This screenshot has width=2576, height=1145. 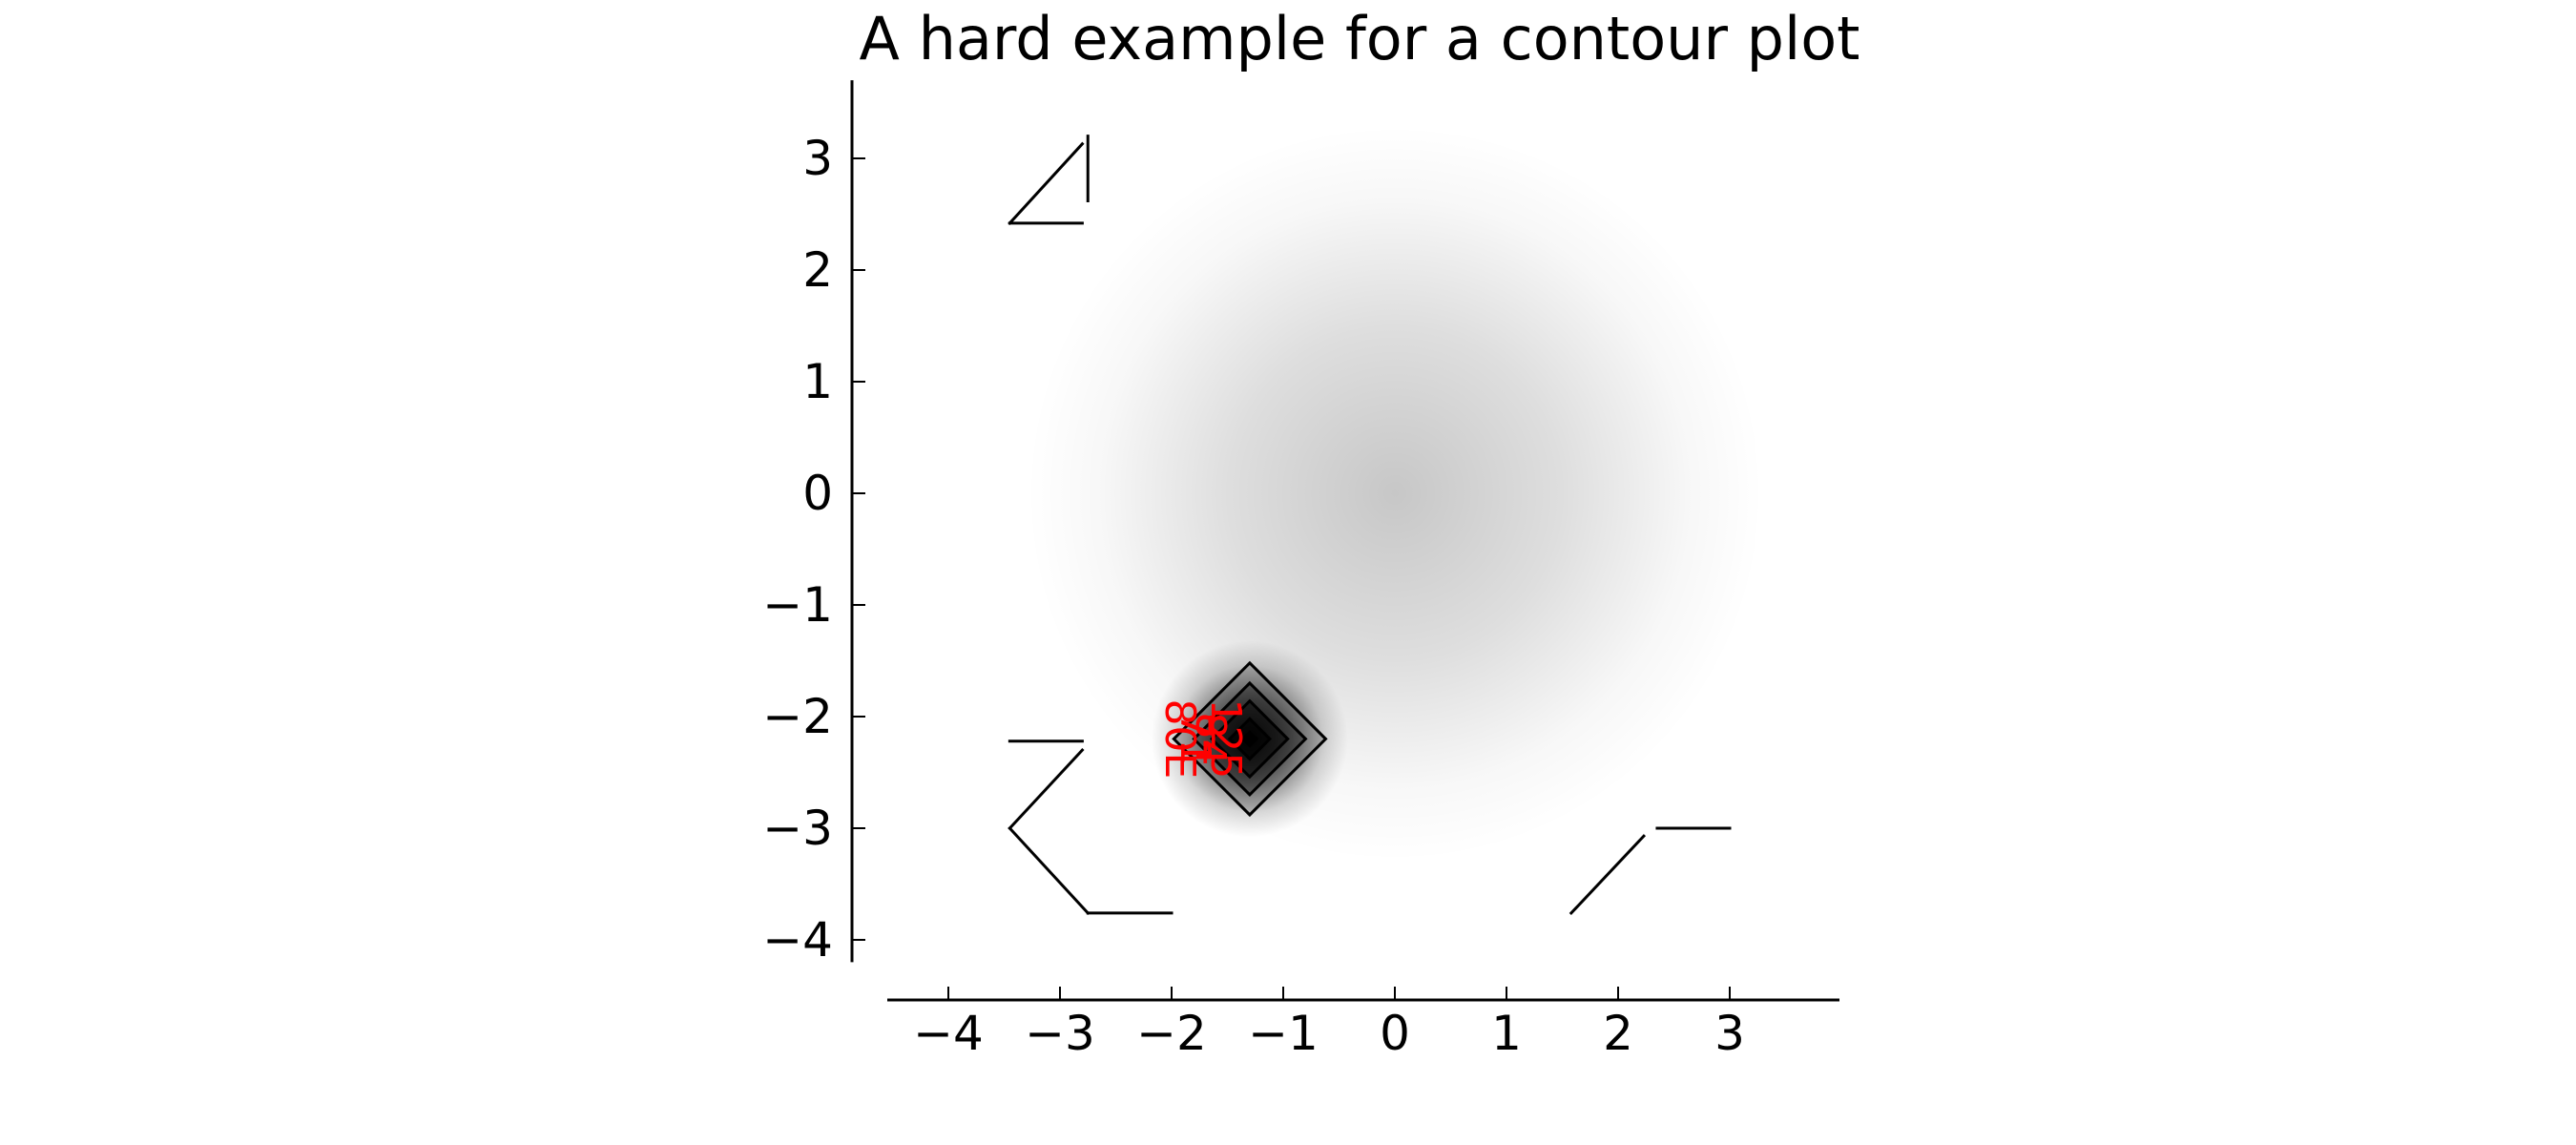 I want to click on contour-label-0: 125, so click(x=1225, y=739).